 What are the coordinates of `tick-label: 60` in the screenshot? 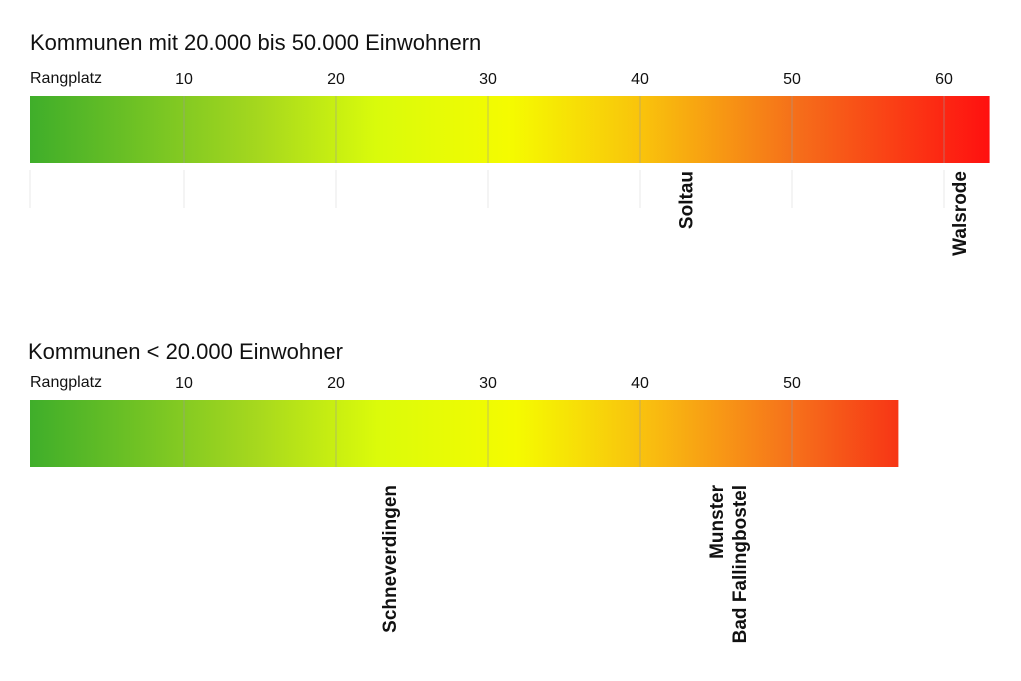 It's located at (944, 79).